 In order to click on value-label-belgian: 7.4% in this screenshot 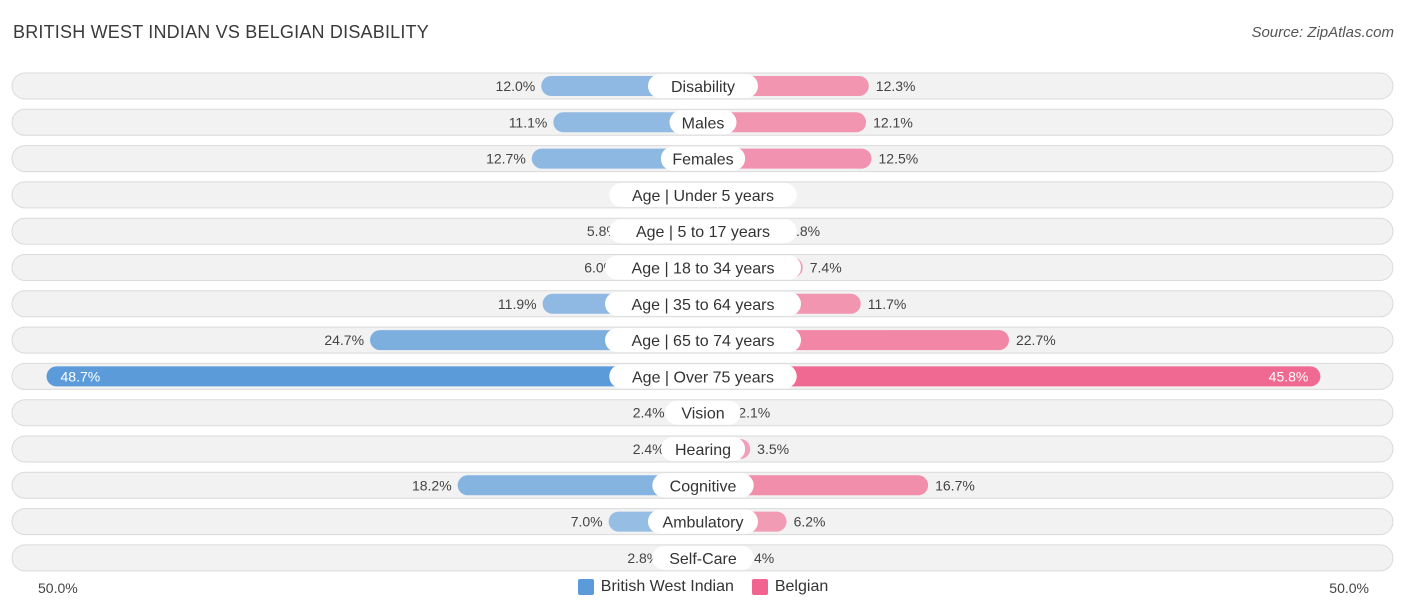, I will do `click(826, 268)`.